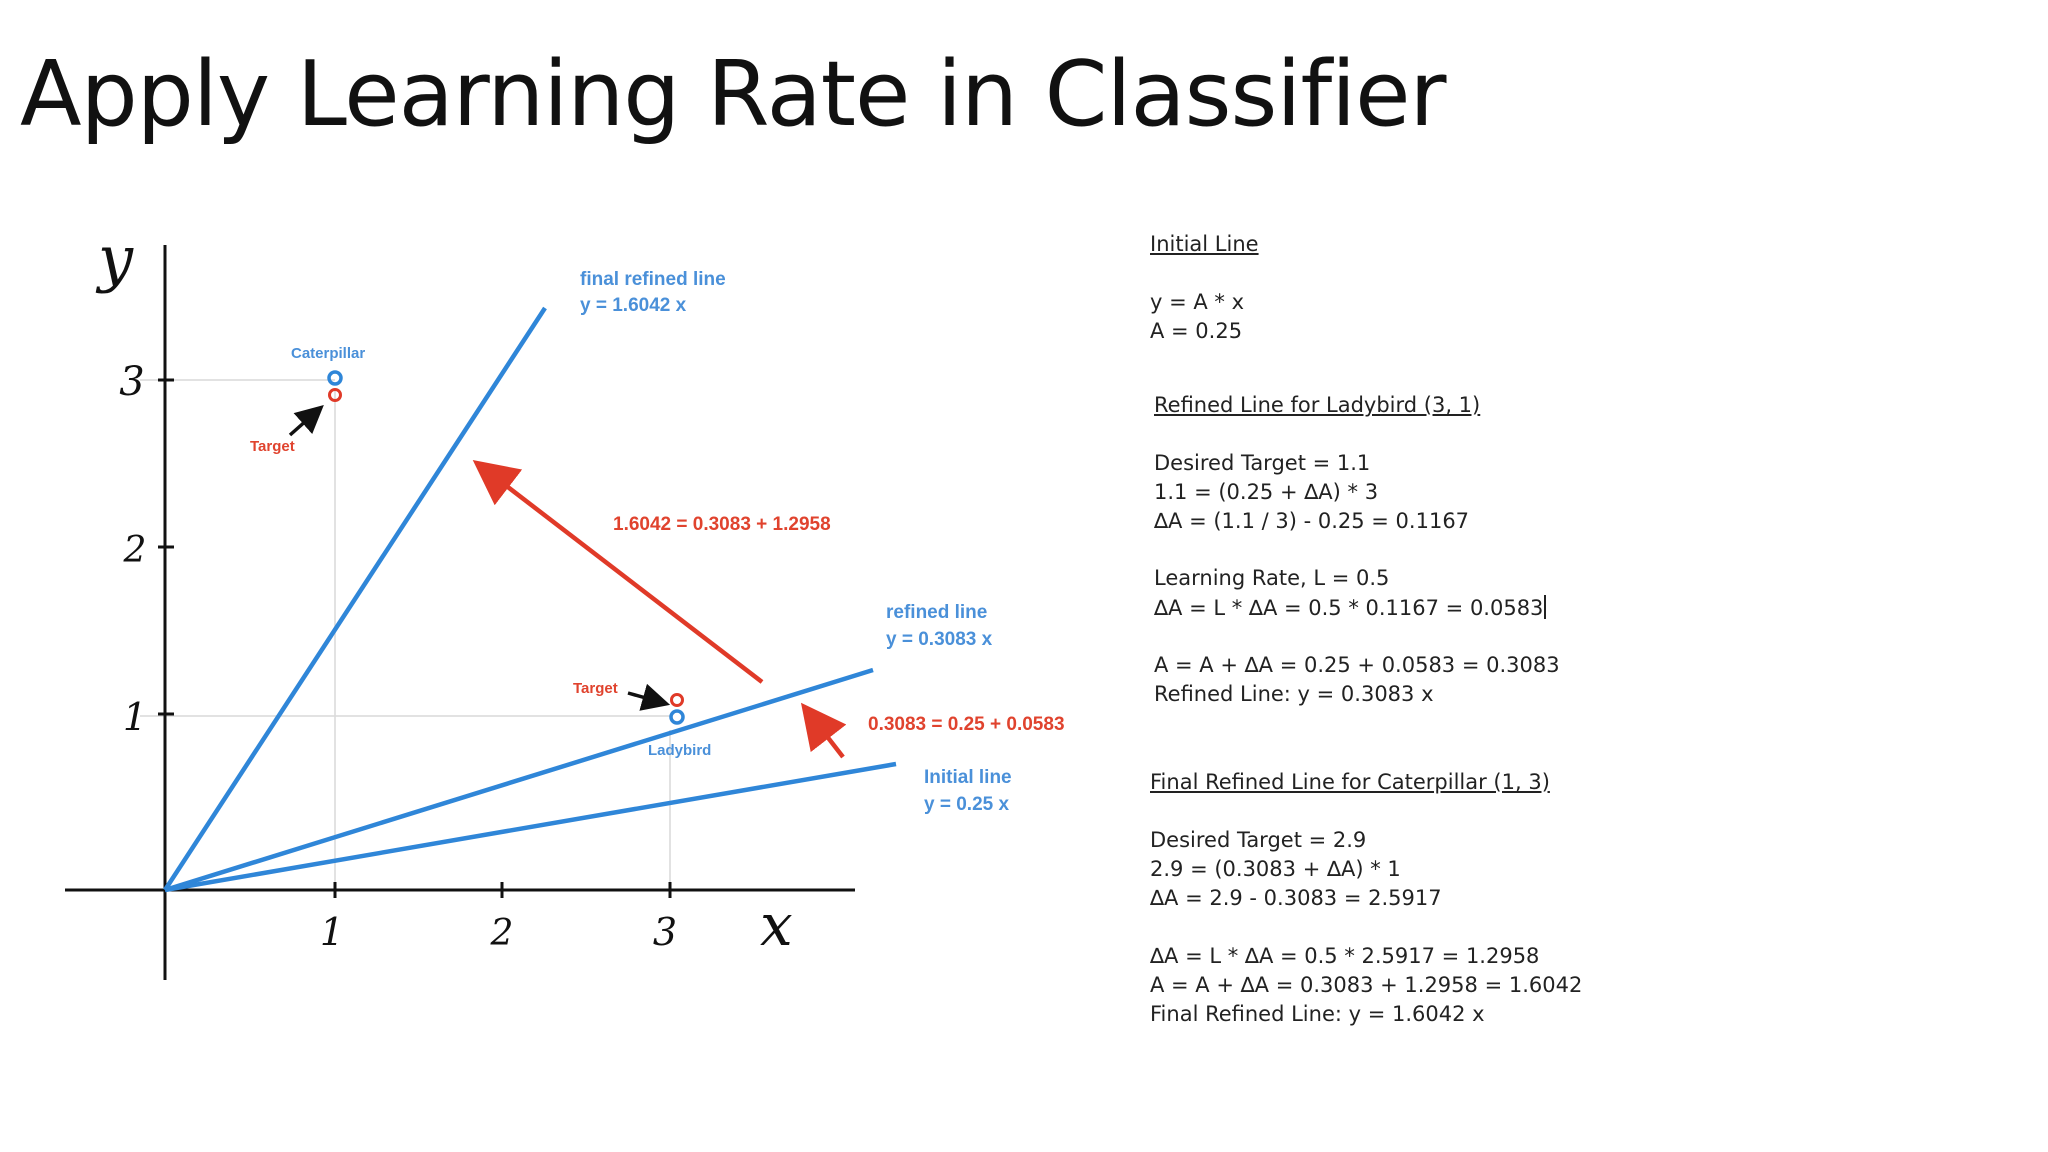 This screenshot has width=2048, height=1152. What do you see at coordinates (722, 524) in the screenshot?
I see `big-arrow-annotation: 1.6042 = 0.3083 + 1.2958` at bounding box center [722, 524].